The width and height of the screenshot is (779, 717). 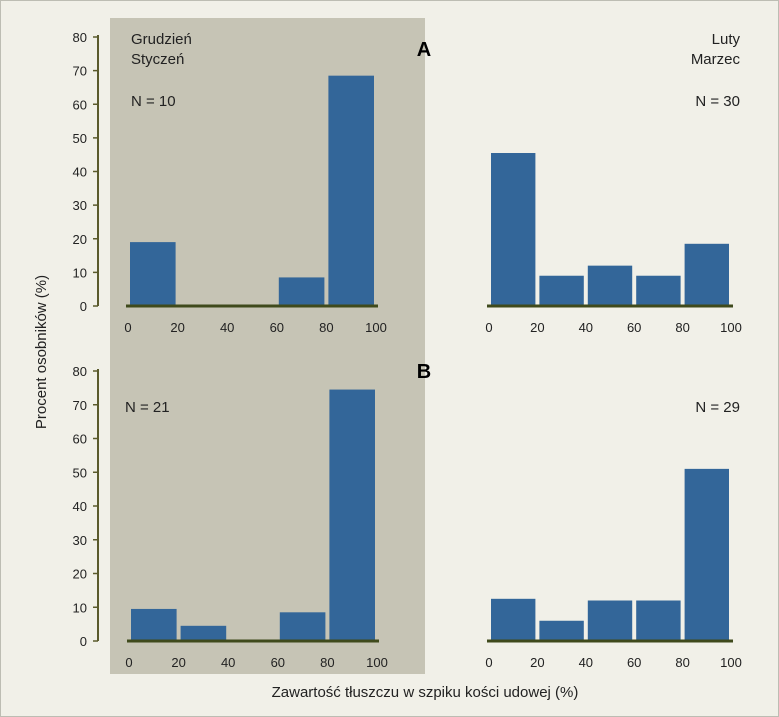 I want to click on panel-b-right-xtick-label: 20, so click(x=537, y=662).